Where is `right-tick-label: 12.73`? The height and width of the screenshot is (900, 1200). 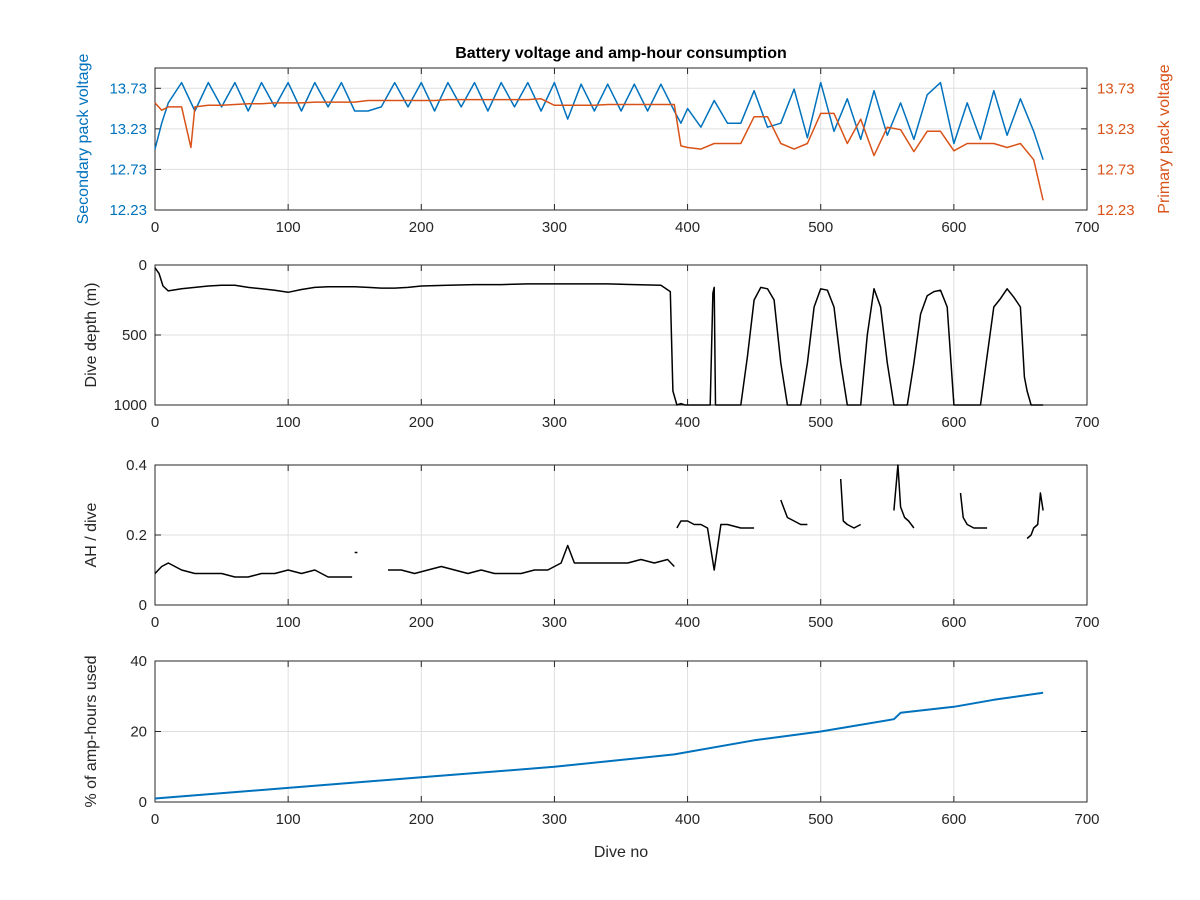 right-tick-label: 12.73 is located at coordinates (1116, 169).